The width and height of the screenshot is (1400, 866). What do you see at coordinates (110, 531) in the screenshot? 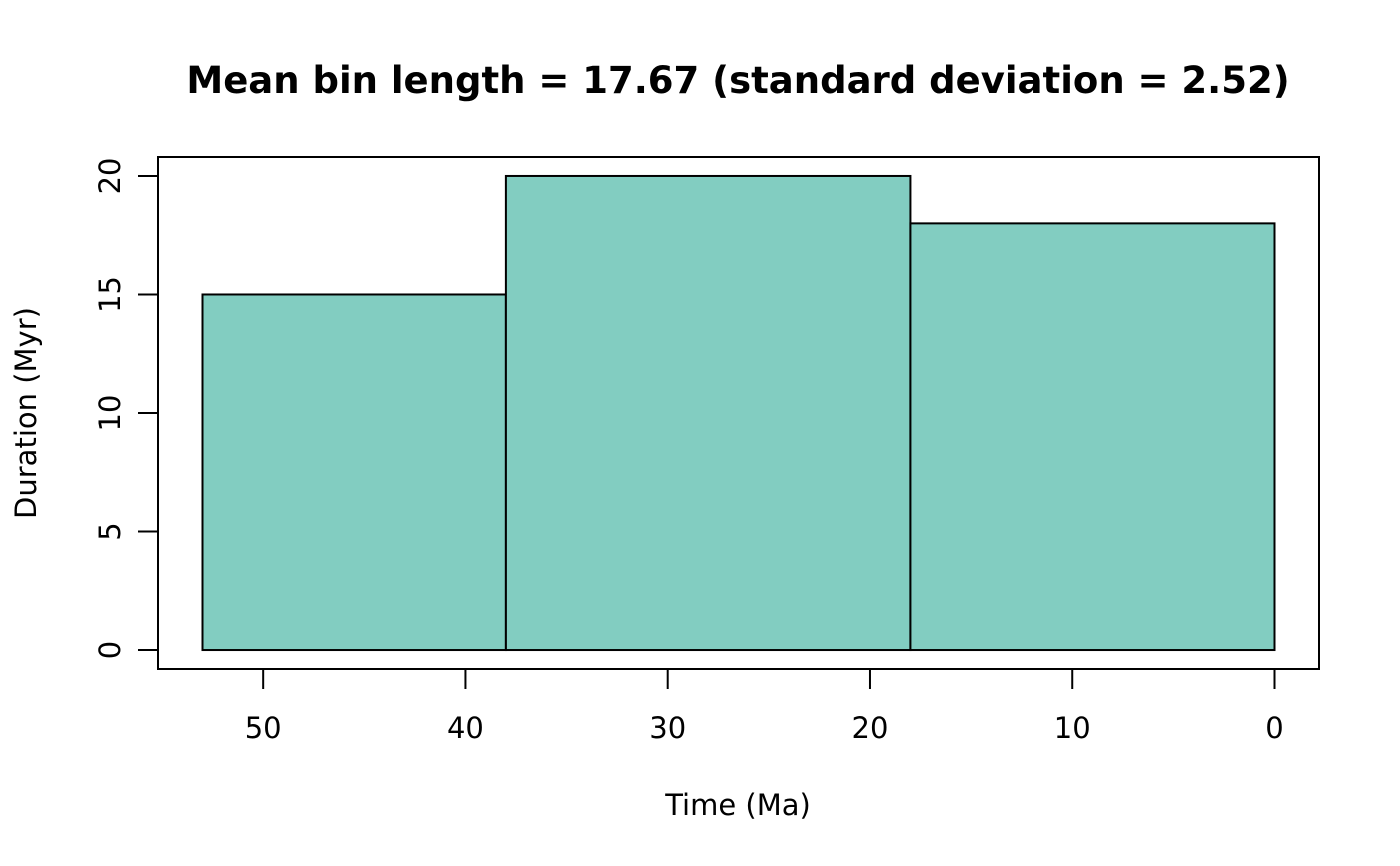
I see `y-tick-label-5: 5` at bounding box center [110, 531].